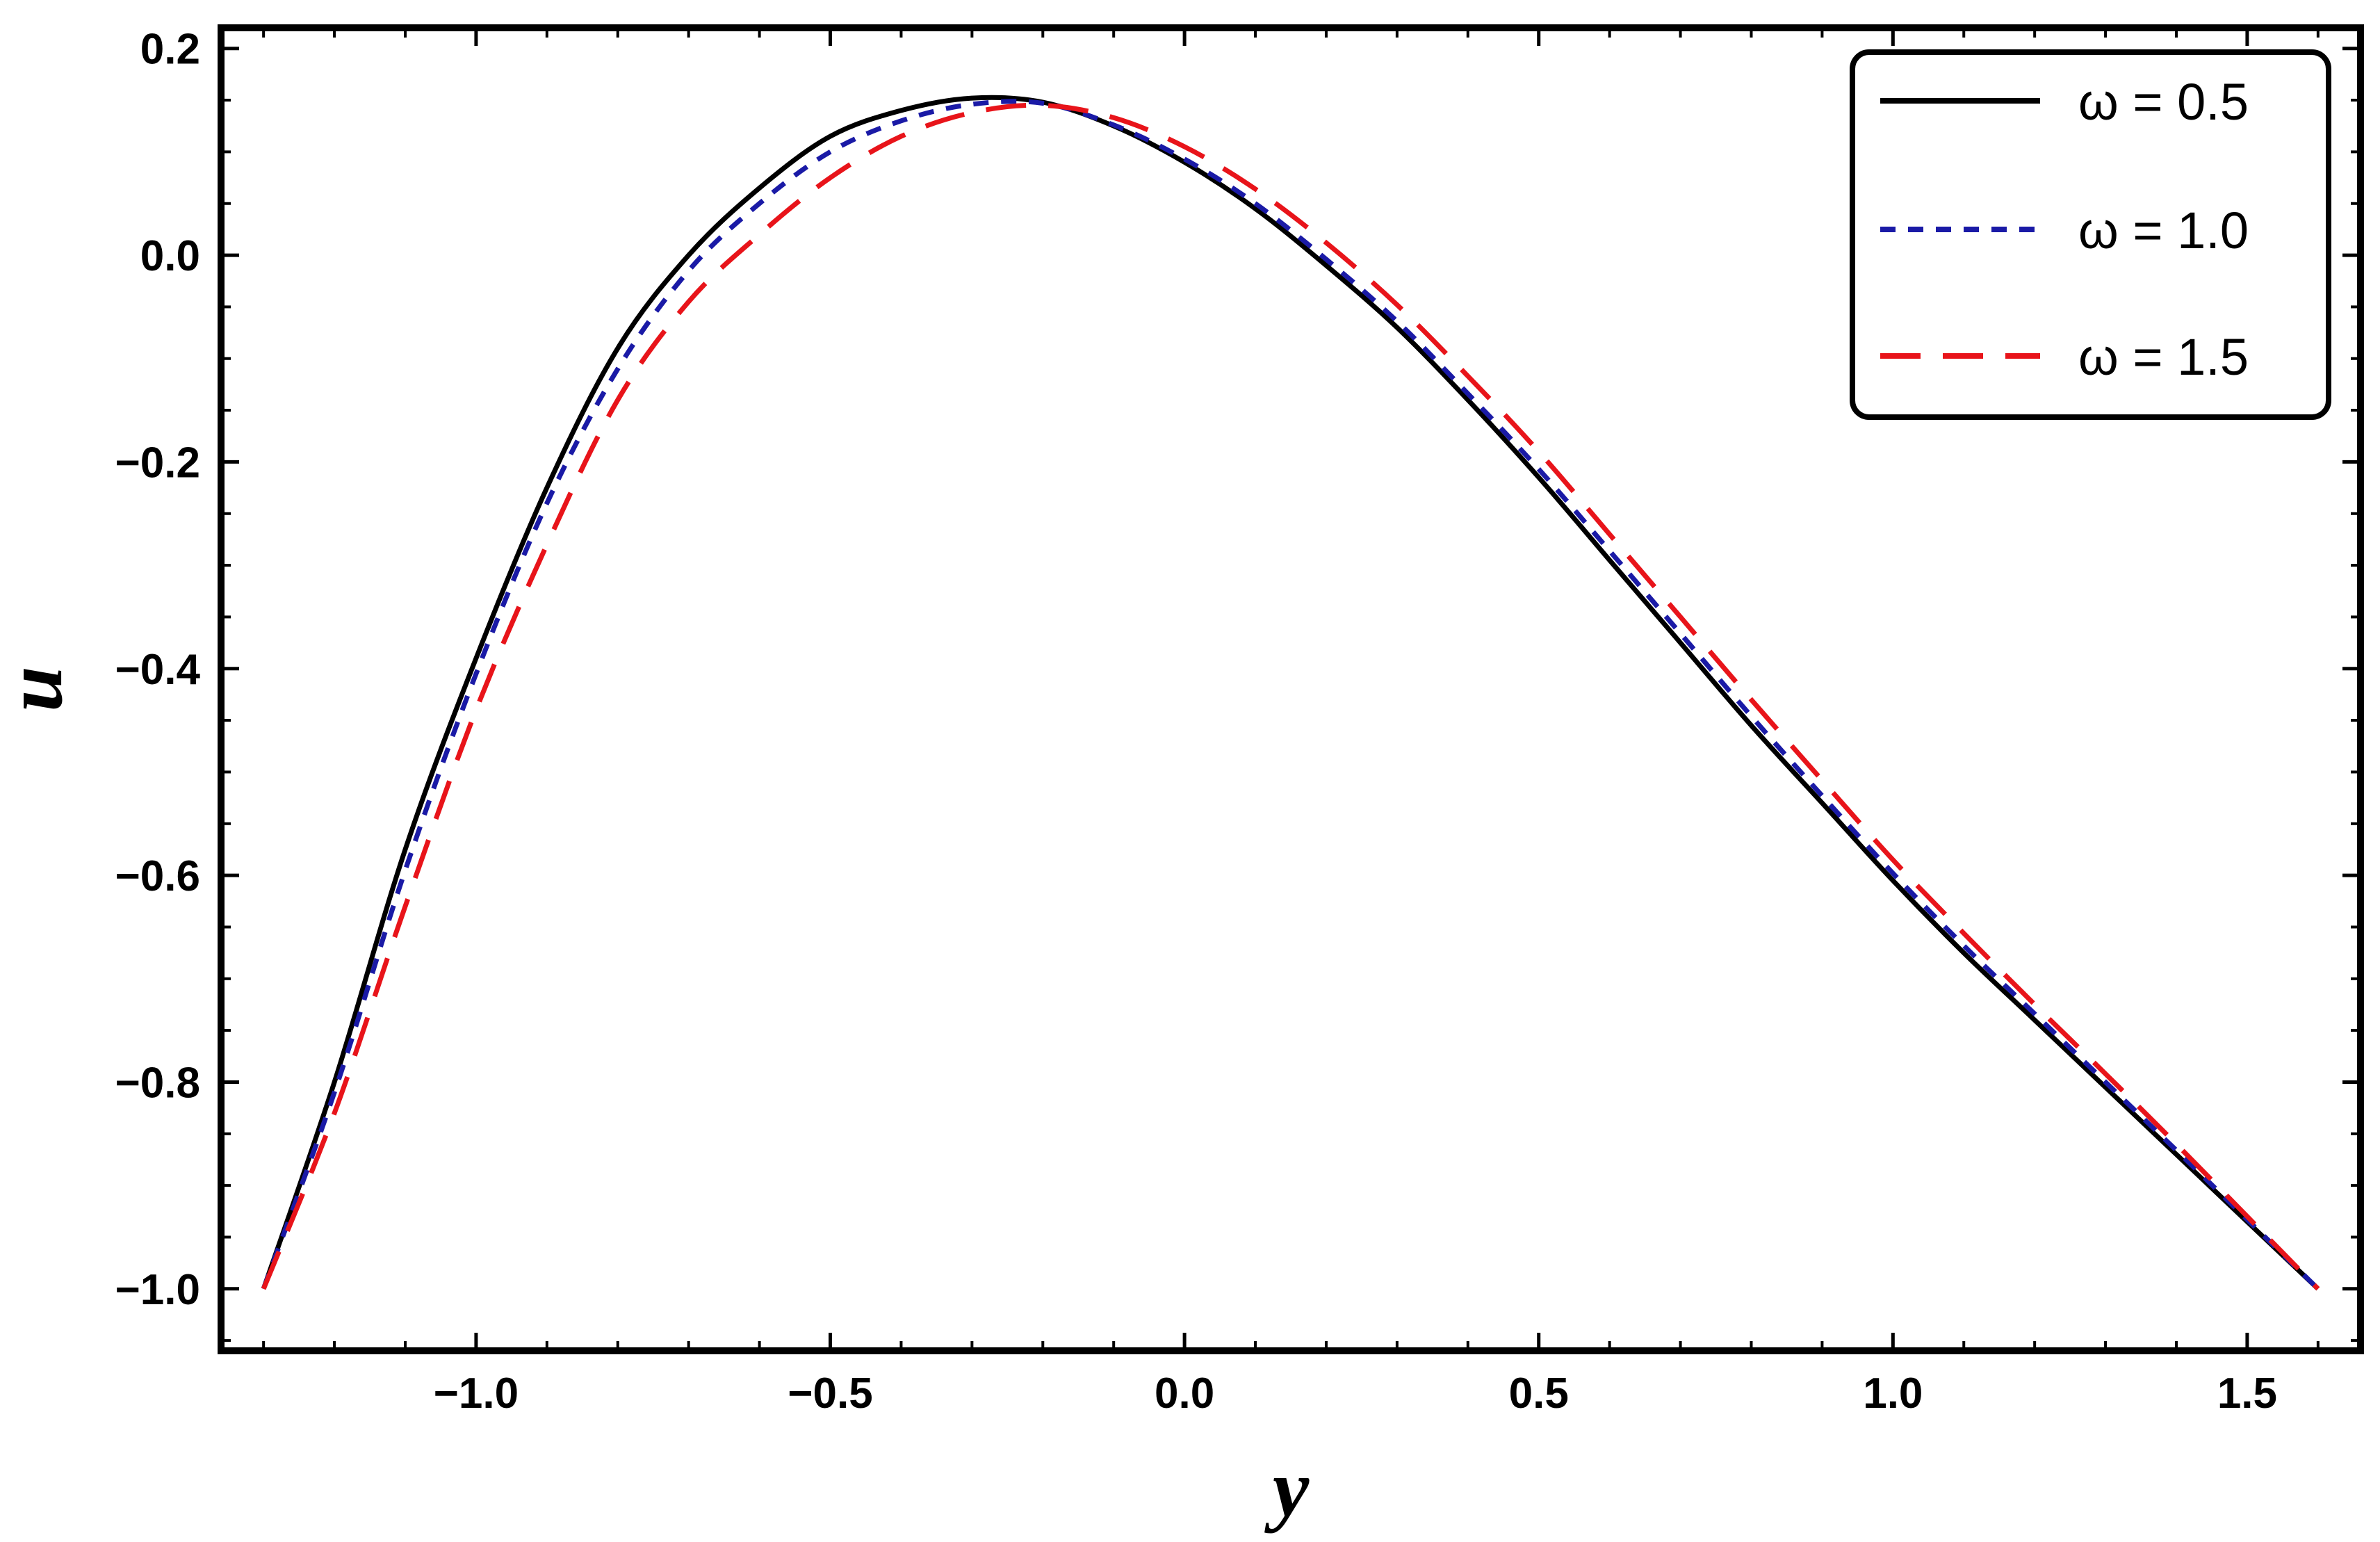  I want to click on legend: ω = 0.5 ω = 1.0 ω = 1.5, so click(2090, 234).